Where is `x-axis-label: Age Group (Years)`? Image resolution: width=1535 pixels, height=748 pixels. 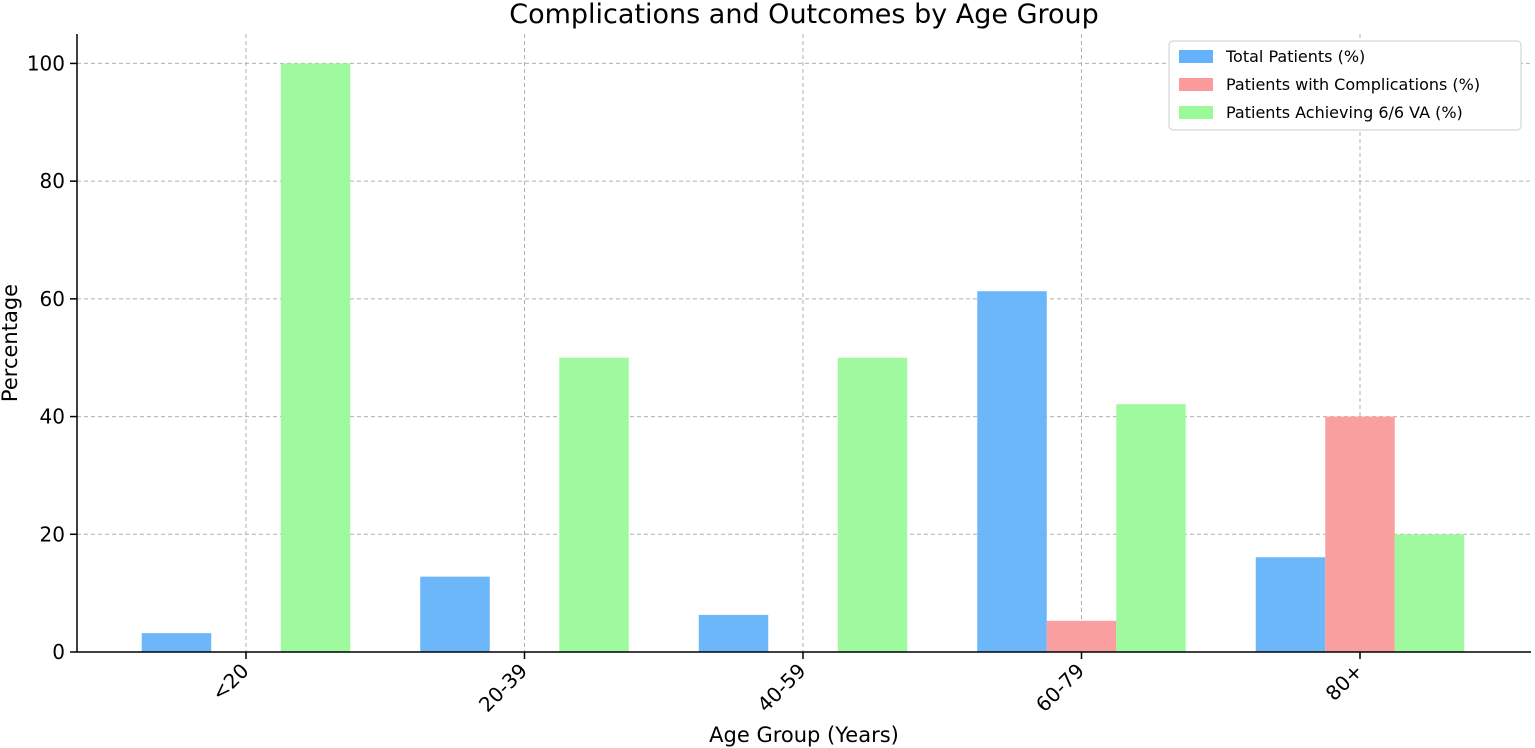 x-axis-label: Age Group (Years) is located at coordinates (804, 735).